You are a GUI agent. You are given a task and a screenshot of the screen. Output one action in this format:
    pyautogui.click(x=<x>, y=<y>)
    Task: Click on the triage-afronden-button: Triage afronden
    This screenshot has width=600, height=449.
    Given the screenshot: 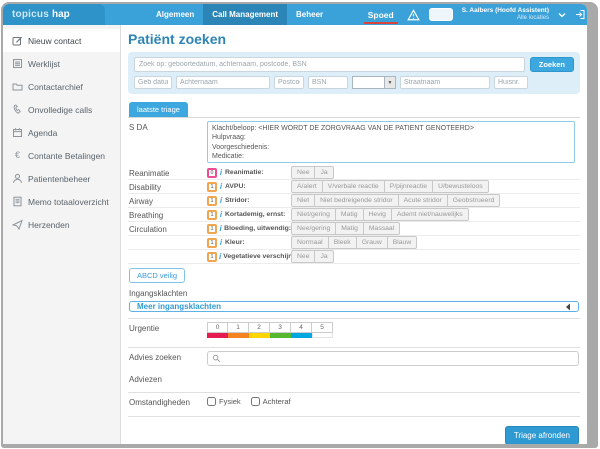 What is the action you would take?
    pyautogui.click(x=541, y=435)
    